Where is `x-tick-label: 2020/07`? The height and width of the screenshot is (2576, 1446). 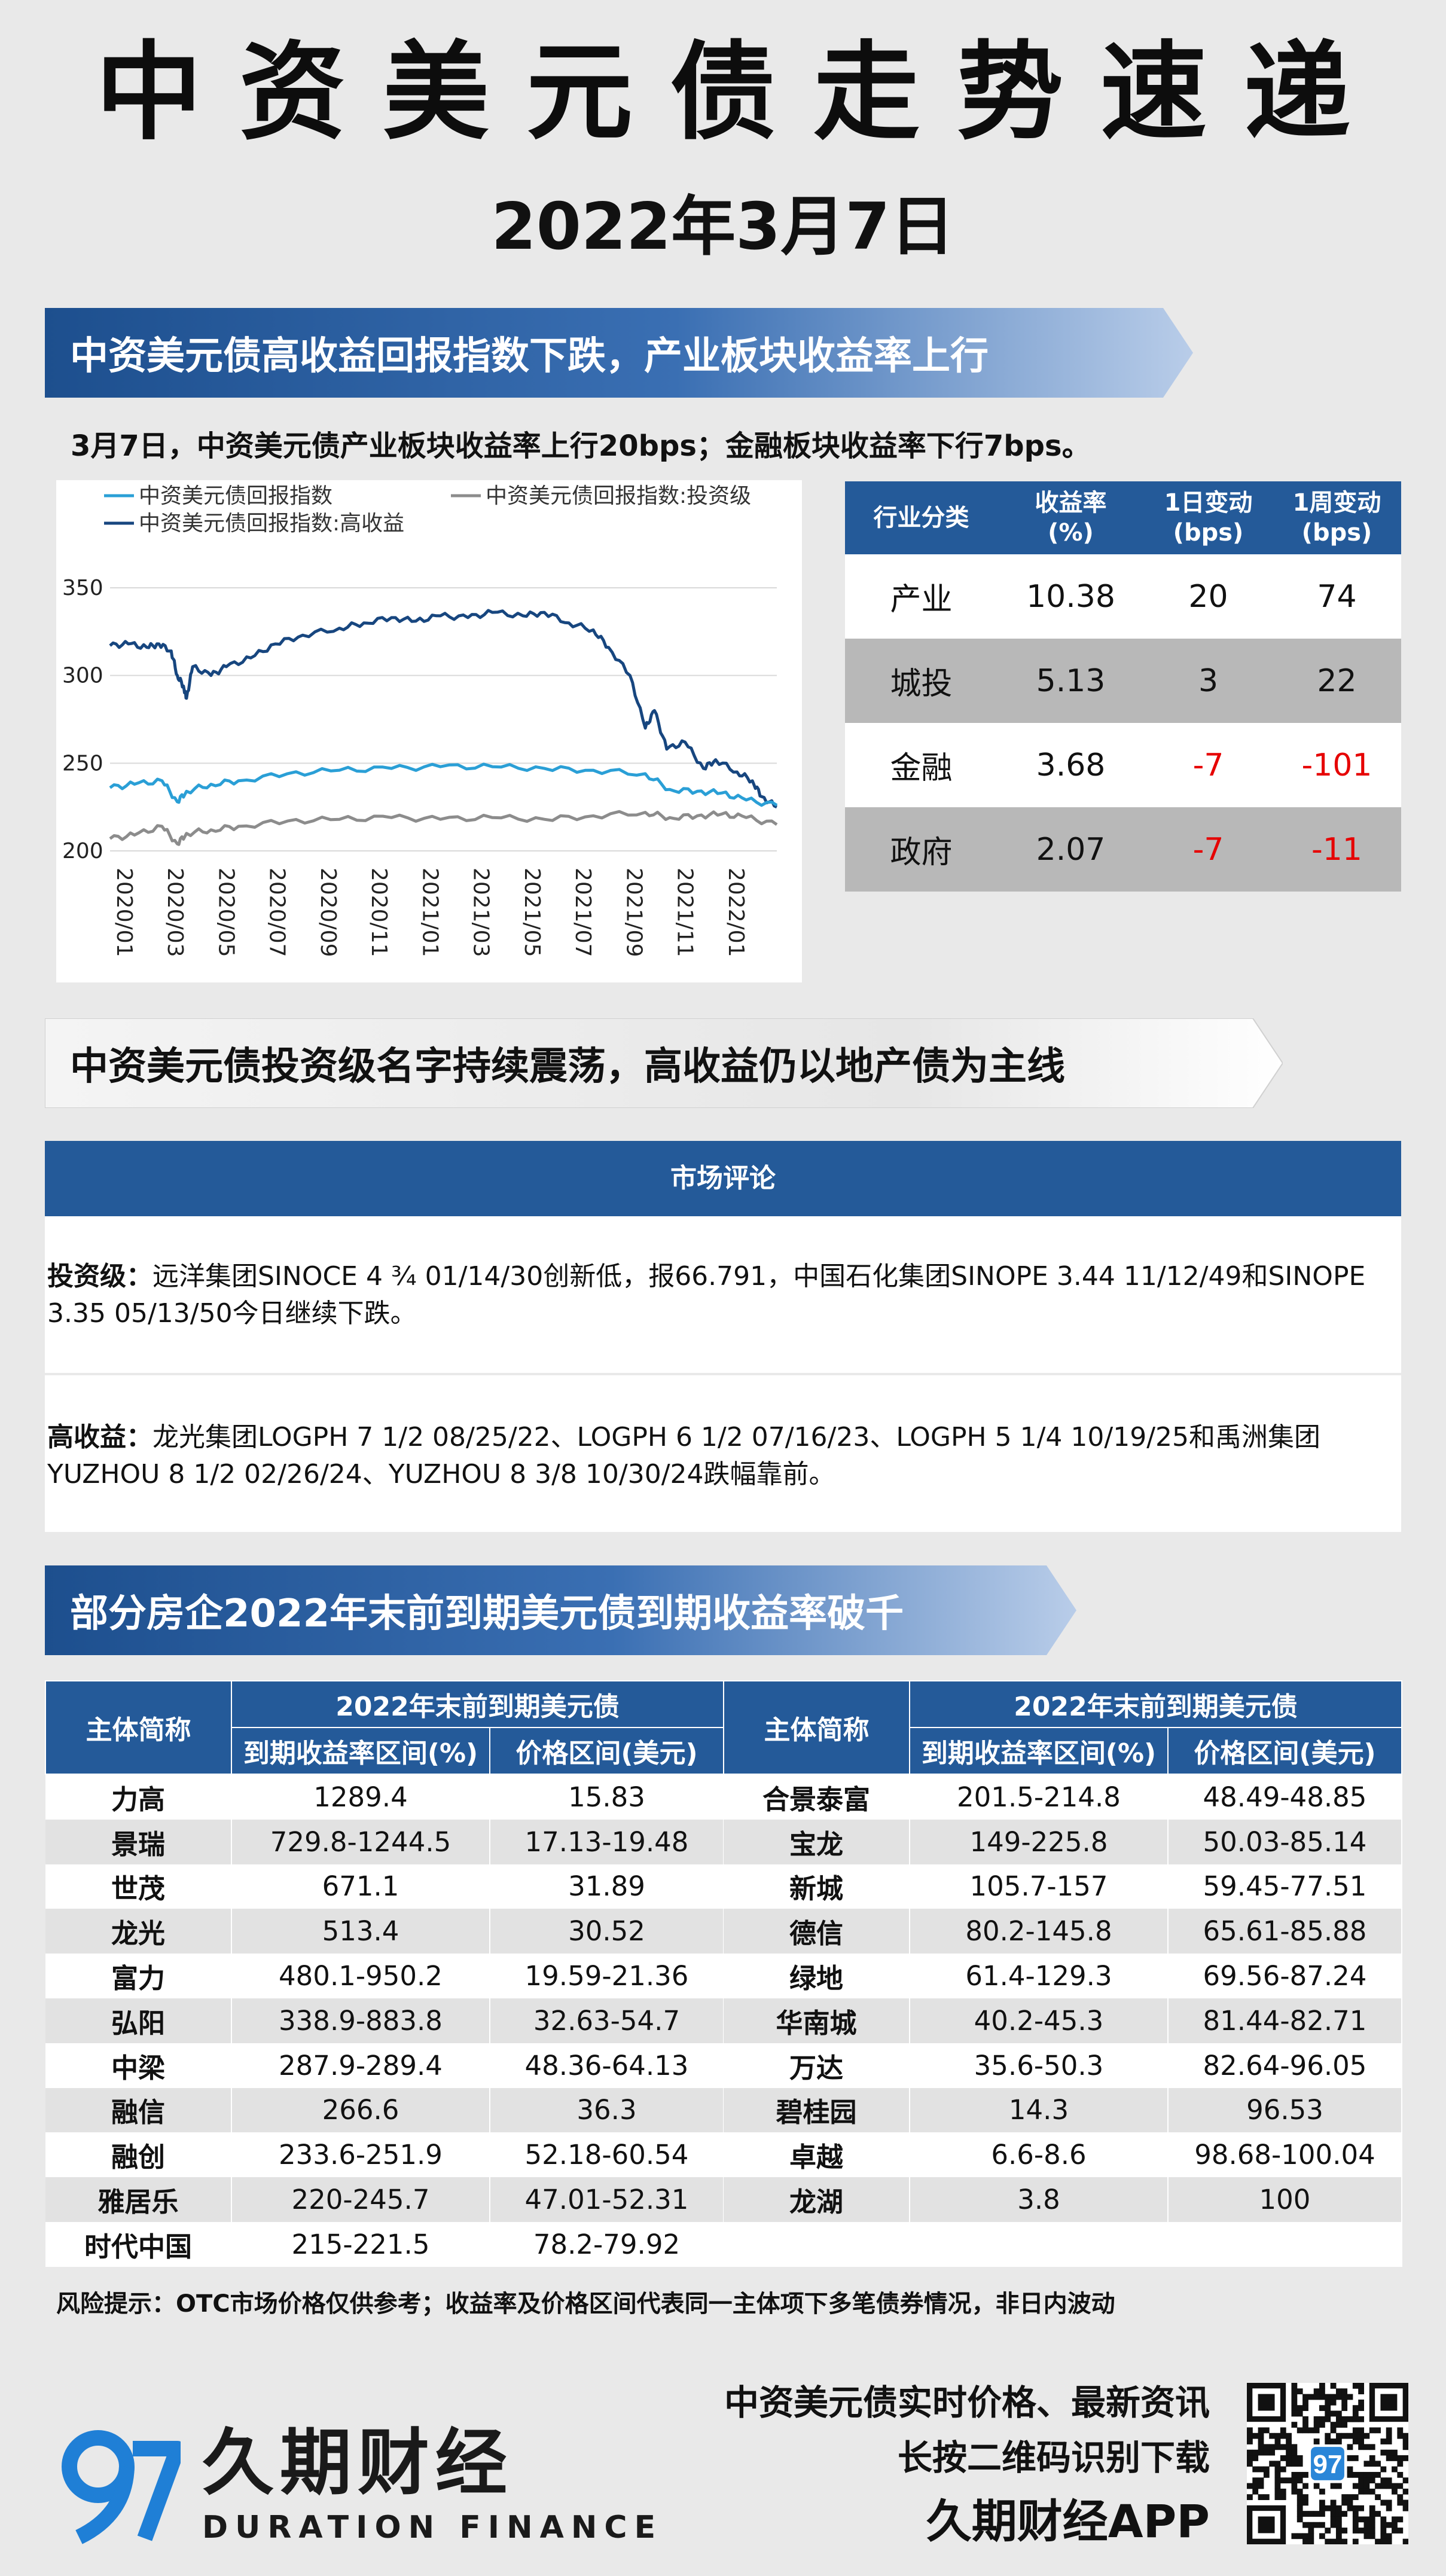
x-tick-label: 2020/07 is located at coordinates (277, 912).